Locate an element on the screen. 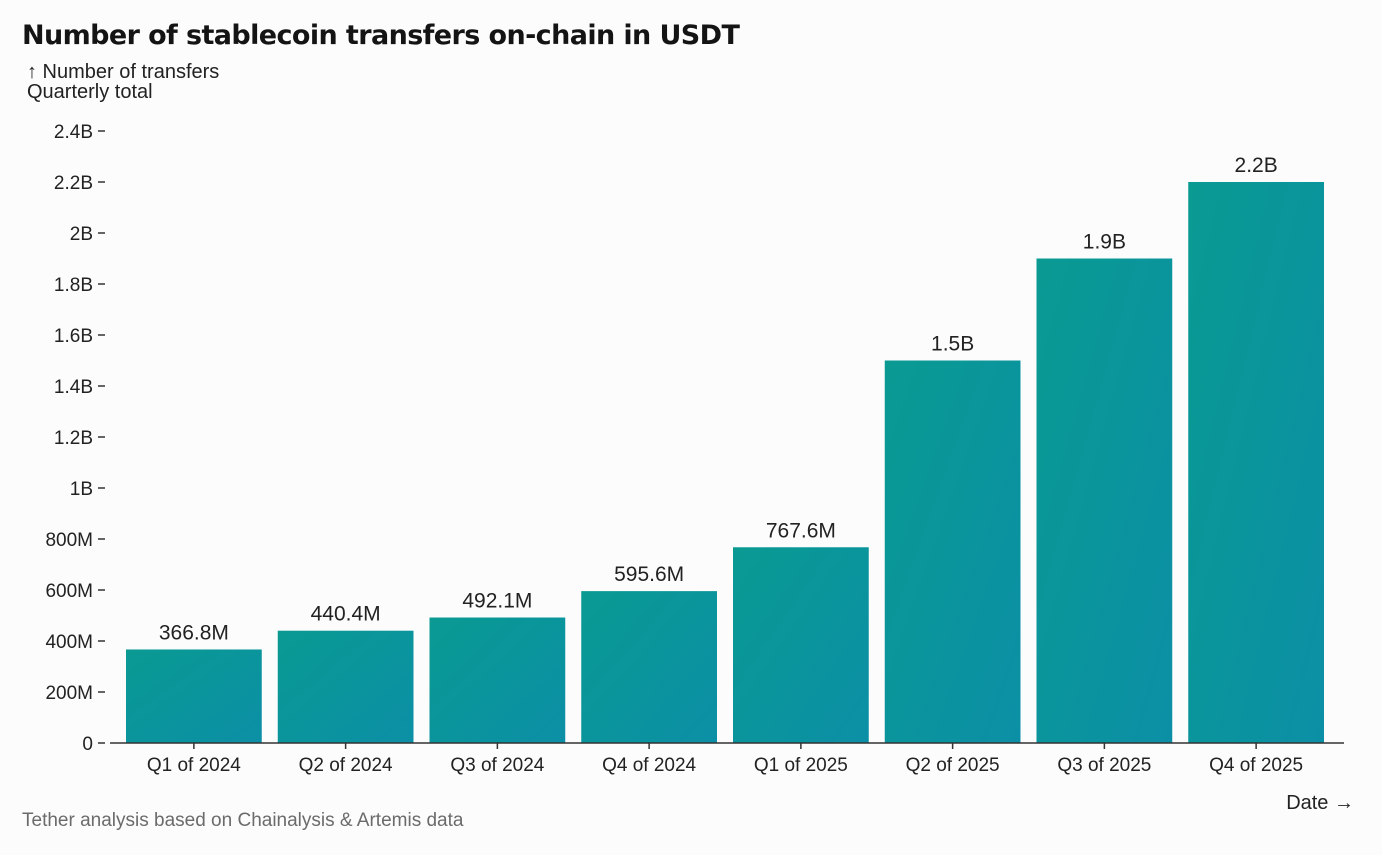 The width and height of the screenshot is (1382, 855). y-tick-label: 1.2B is located at coordinates (73, 438).